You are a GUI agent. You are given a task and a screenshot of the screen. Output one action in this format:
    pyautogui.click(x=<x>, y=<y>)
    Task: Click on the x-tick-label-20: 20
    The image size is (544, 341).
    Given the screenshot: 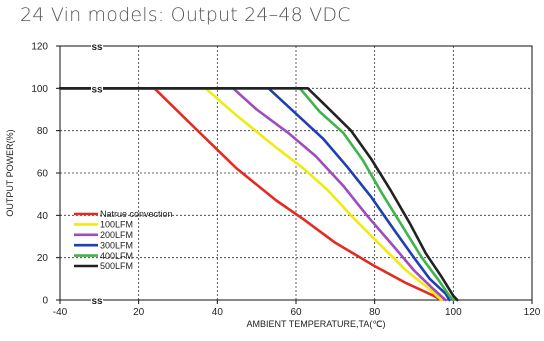 What is the action you would take?
    pyautogui.click(x=139, y=312)
    